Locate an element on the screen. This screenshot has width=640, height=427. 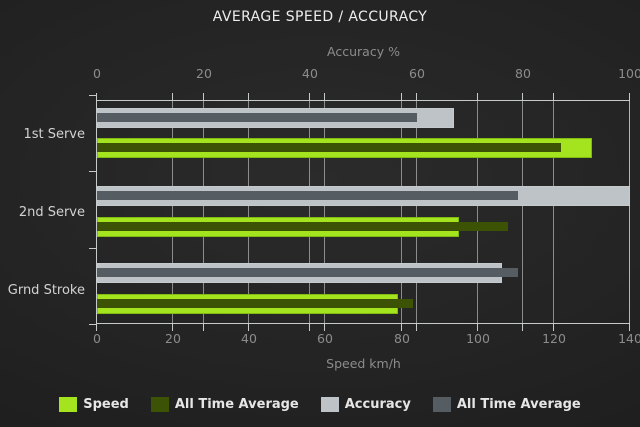
top-axis-label: Accuracy % is located at coordinates (363, 51).